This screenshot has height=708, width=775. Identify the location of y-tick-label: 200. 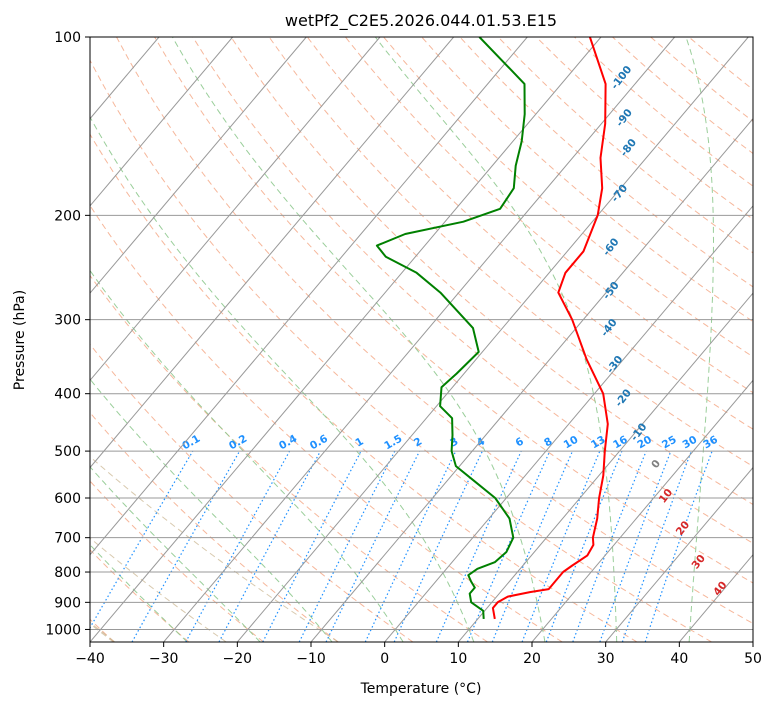
(67, 216).